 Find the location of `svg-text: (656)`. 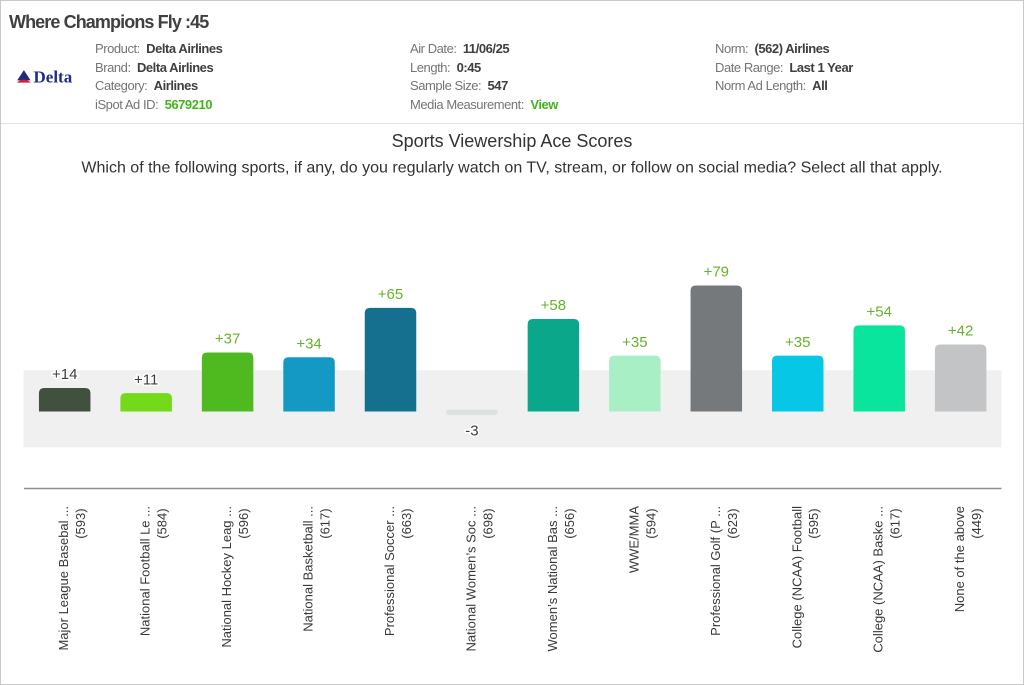

svg-text: (656) is located at coordinates (569, 523).